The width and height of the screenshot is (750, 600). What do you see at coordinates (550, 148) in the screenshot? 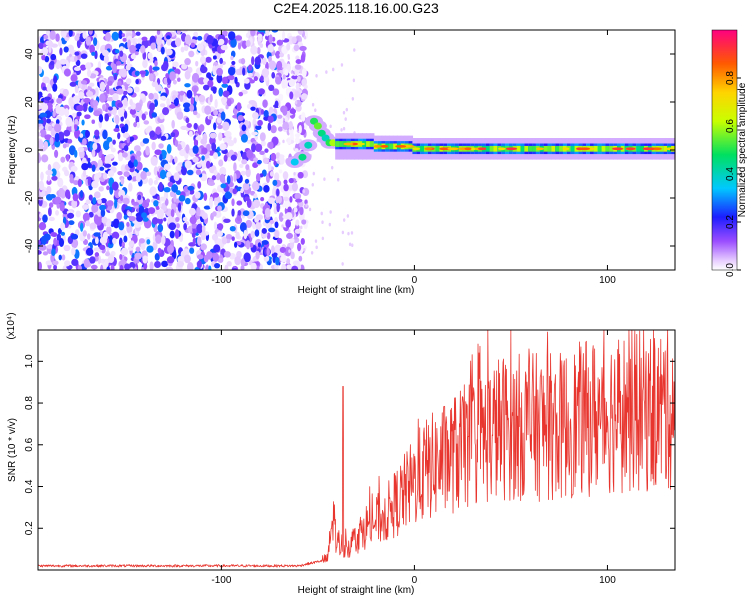
I see `spectrogram-tone-cell` at bounding box center [550, 148].